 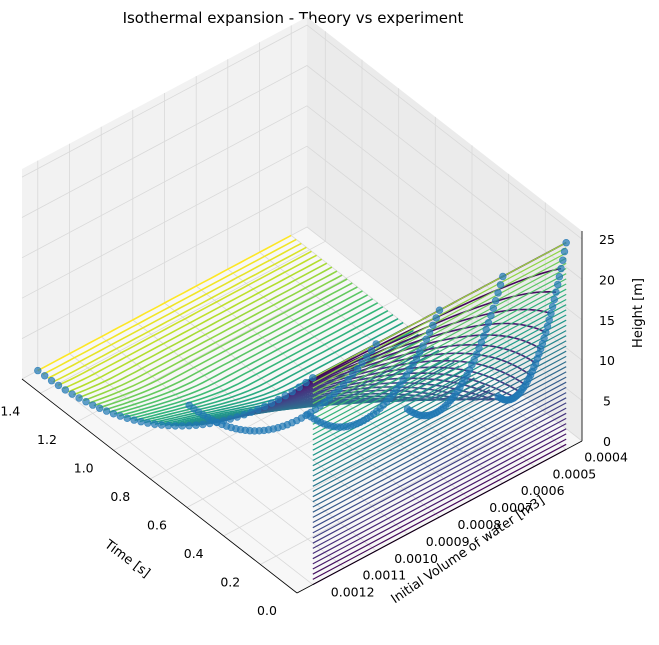 I want to click on height-tick-label: 15, so click(x=607, y=320).